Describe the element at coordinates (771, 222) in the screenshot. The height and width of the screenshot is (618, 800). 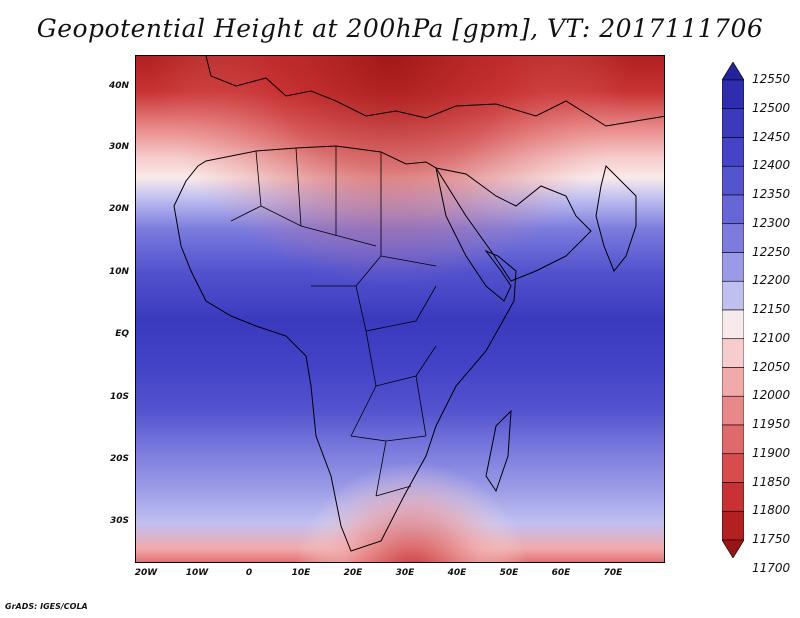
I see `colorbar-label: 12300` at that location.